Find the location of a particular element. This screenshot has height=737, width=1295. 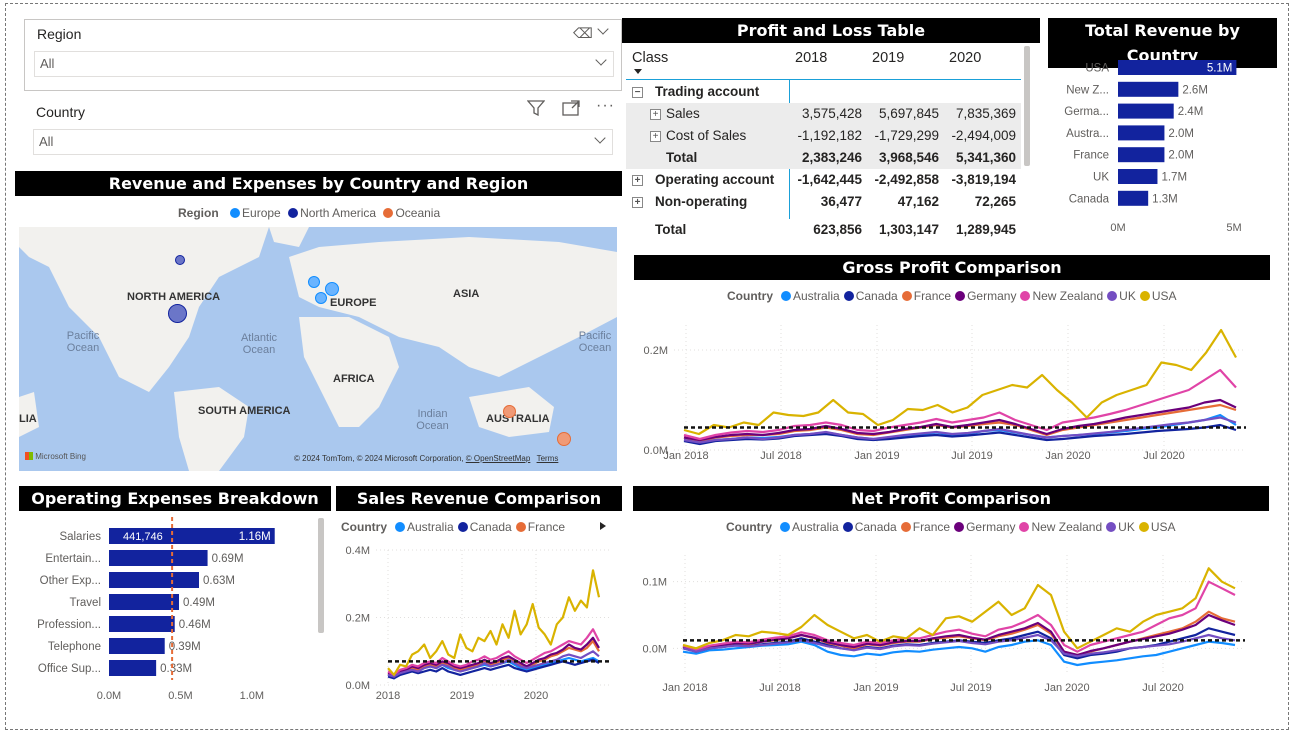

terms-link: Terms is located at coordinates (547, 458).